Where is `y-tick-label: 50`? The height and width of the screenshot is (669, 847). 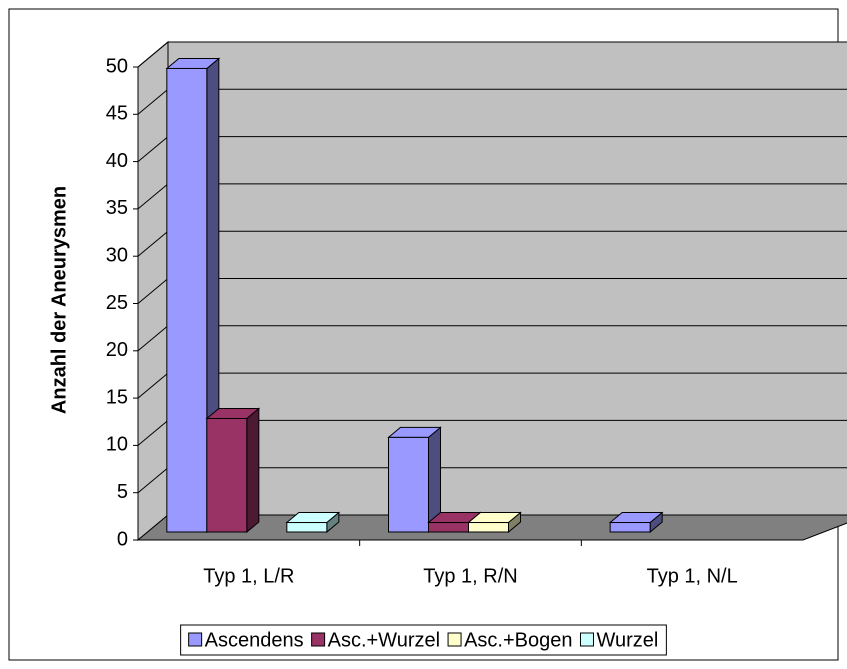
y-tick-label: 50 is located at coordinates (117, 66).